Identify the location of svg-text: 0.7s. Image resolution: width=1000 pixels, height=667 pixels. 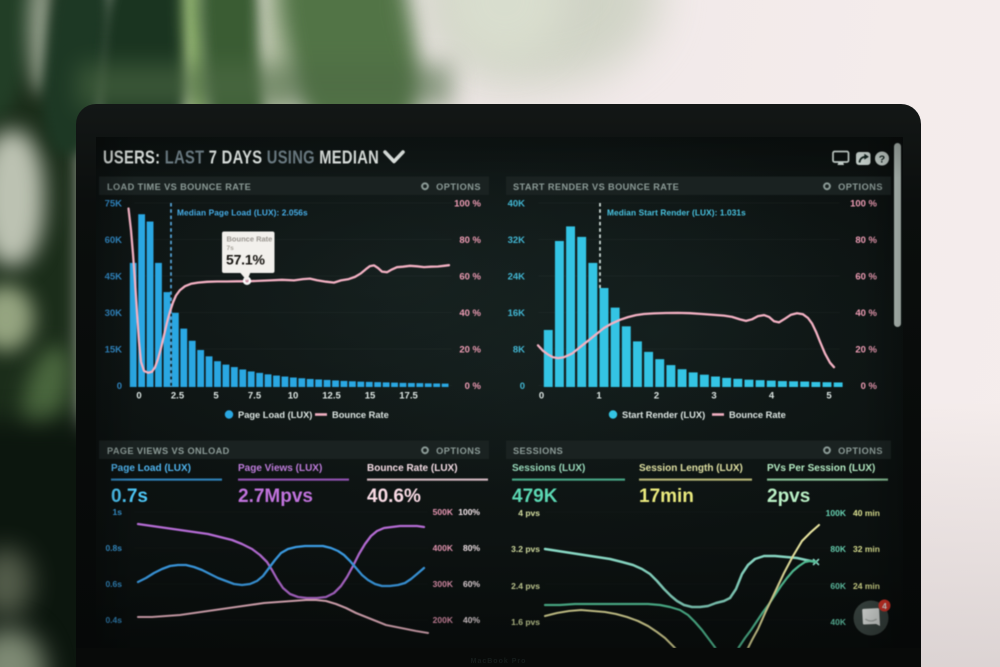
(129, 496).